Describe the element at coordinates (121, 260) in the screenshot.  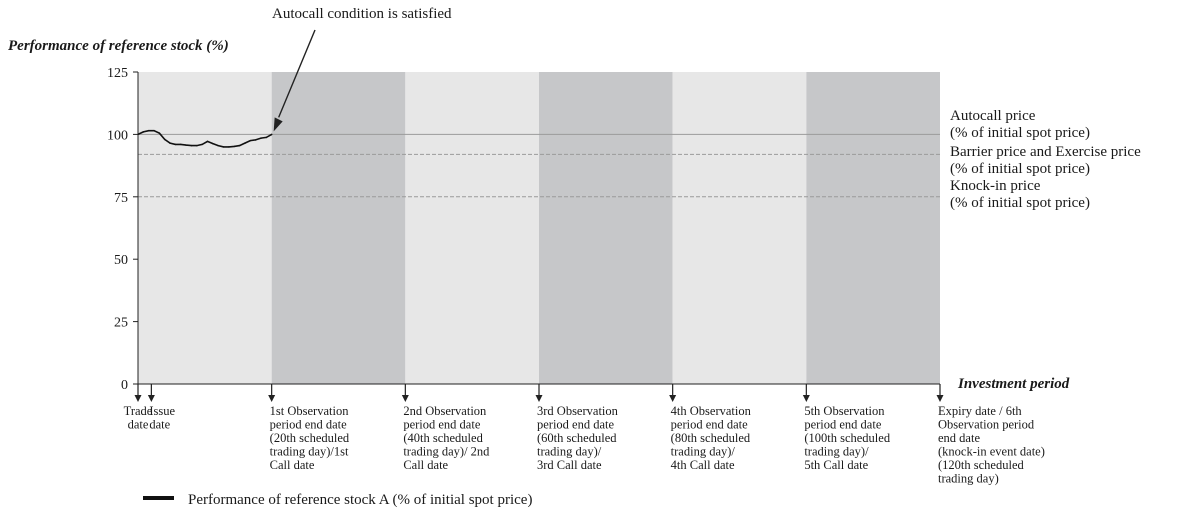
I see `y-tick-label: 50` at that location.